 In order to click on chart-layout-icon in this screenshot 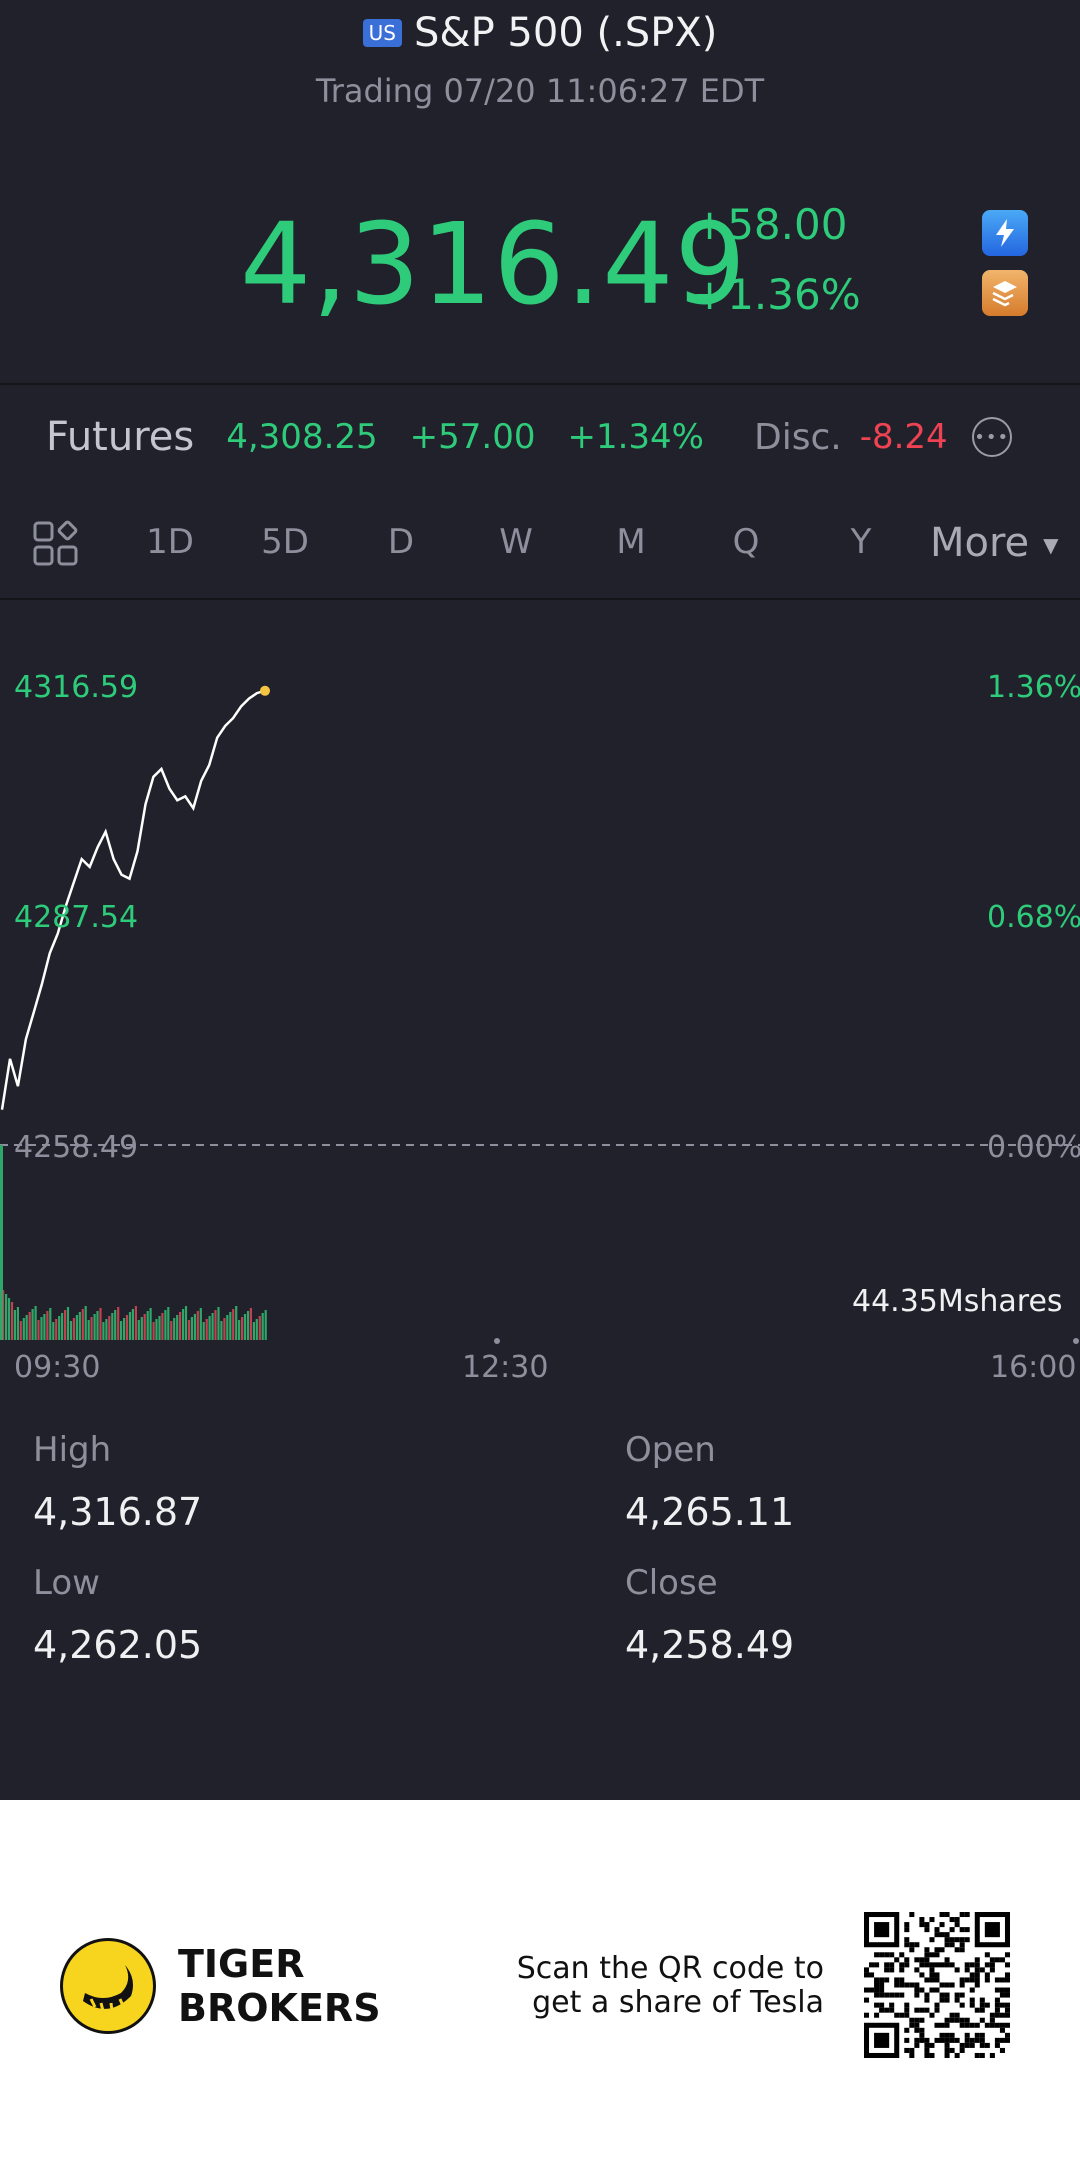, I will do `click(56, 544)`.